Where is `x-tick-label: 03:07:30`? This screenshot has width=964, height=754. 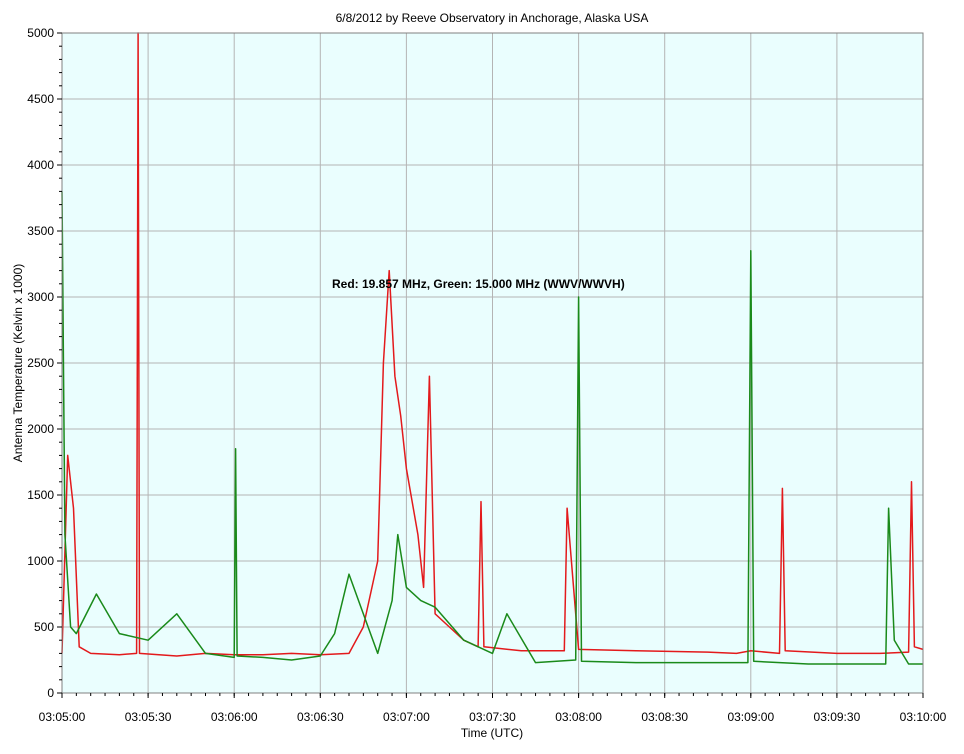 x-tick-label: 03:07:30 is located at coordinates (492, 717).